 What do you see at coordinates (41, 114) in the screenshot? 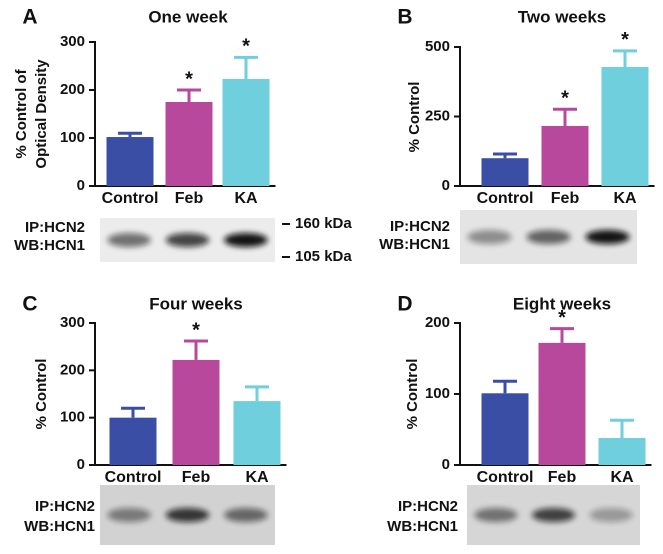
I see `y-axis-label: Optical Density` at bounding box center [41, 114].